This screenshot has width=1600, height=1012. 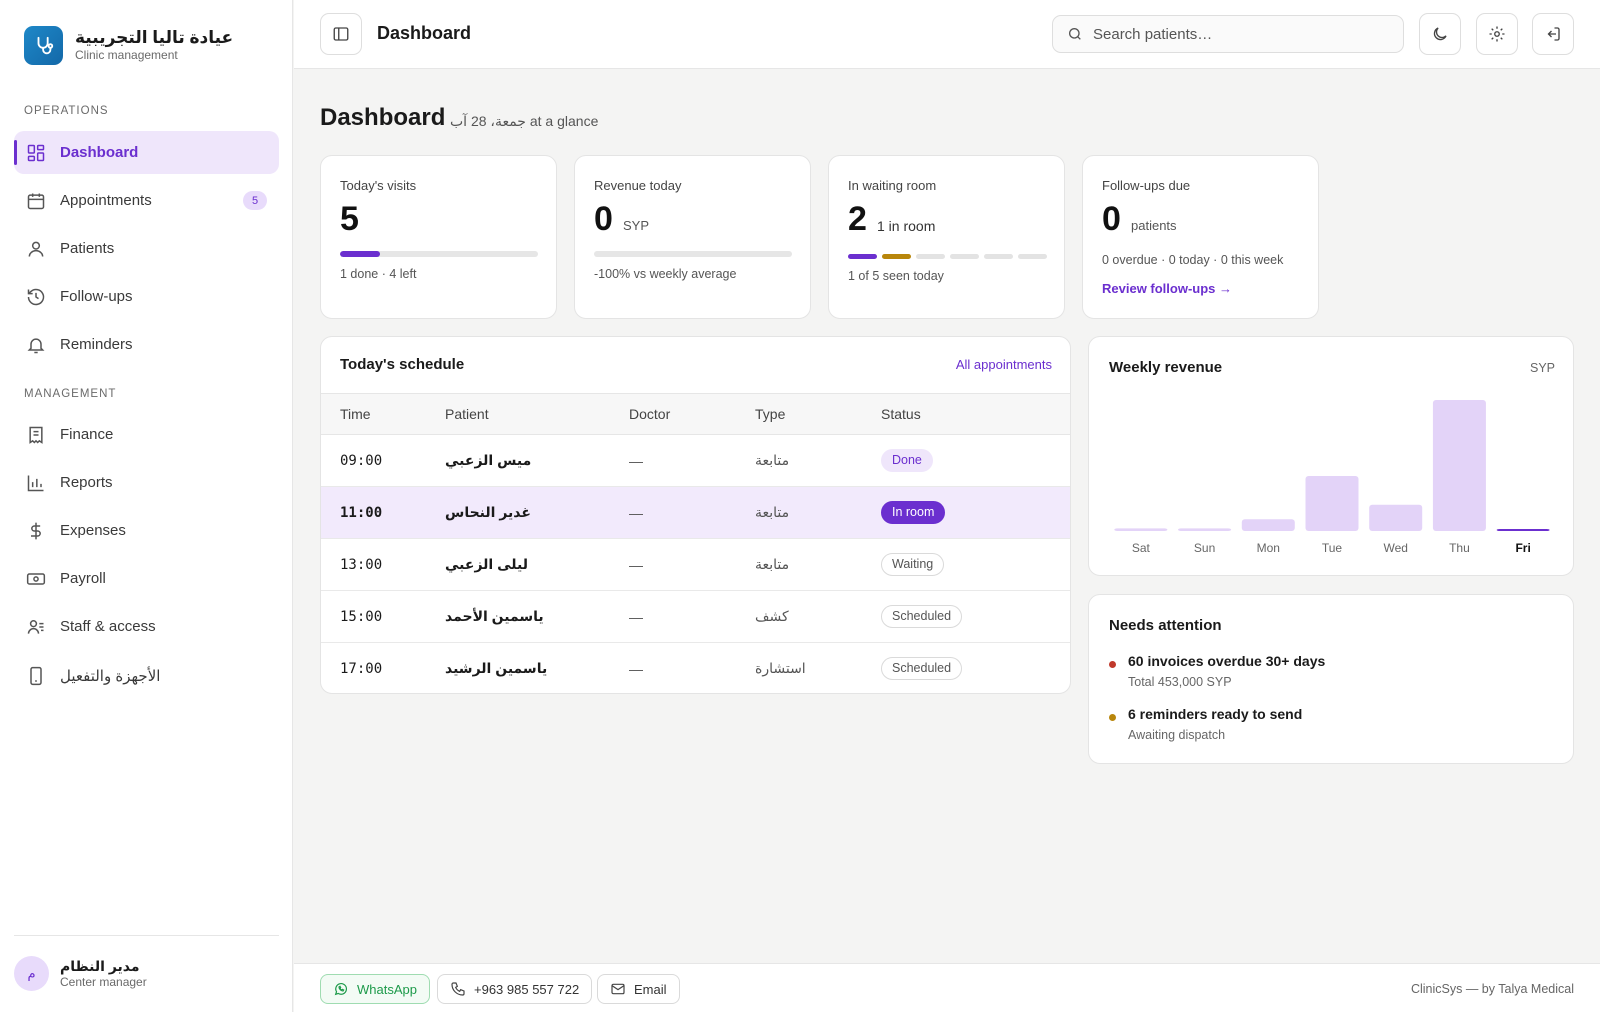 I want to click on toggle-sidebar-button, so click(x=341, y=34).